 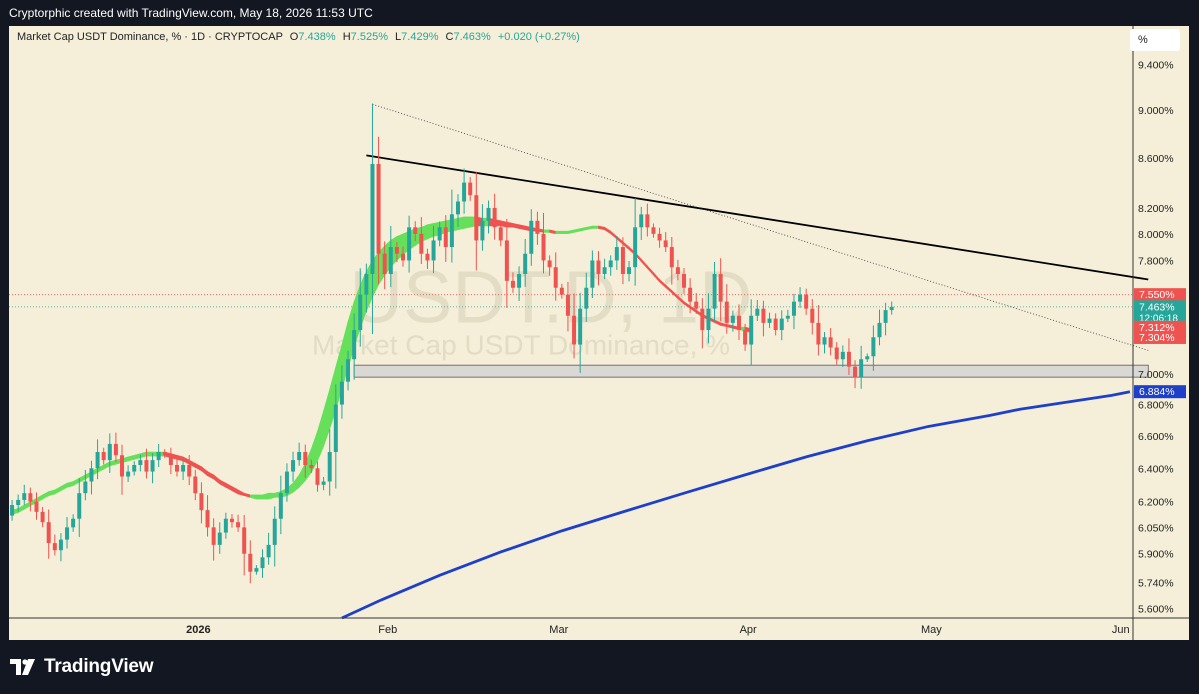 What do you see at coordinates (1156, 610) in the screenshot?
I see `price-tick-label: 5.600%` at bounding box center [1156, 610].